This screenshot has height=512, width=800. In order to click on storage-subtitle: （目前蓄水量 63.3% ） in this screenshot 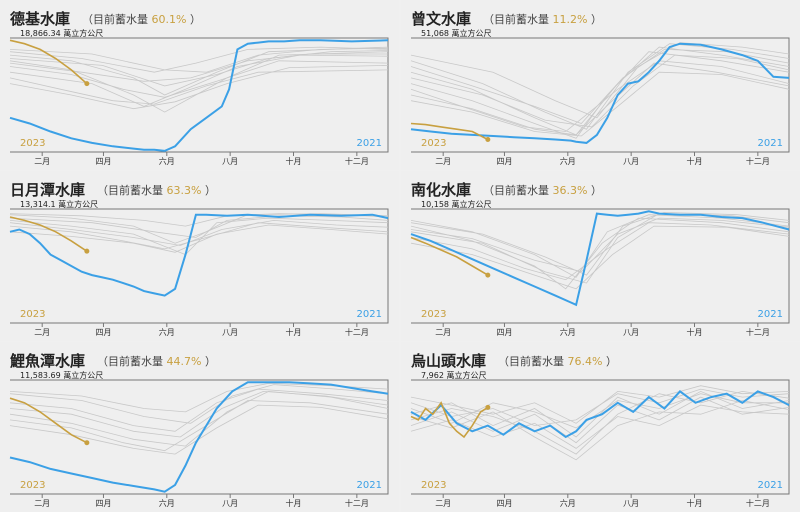, I will do `click(156, 190)`.